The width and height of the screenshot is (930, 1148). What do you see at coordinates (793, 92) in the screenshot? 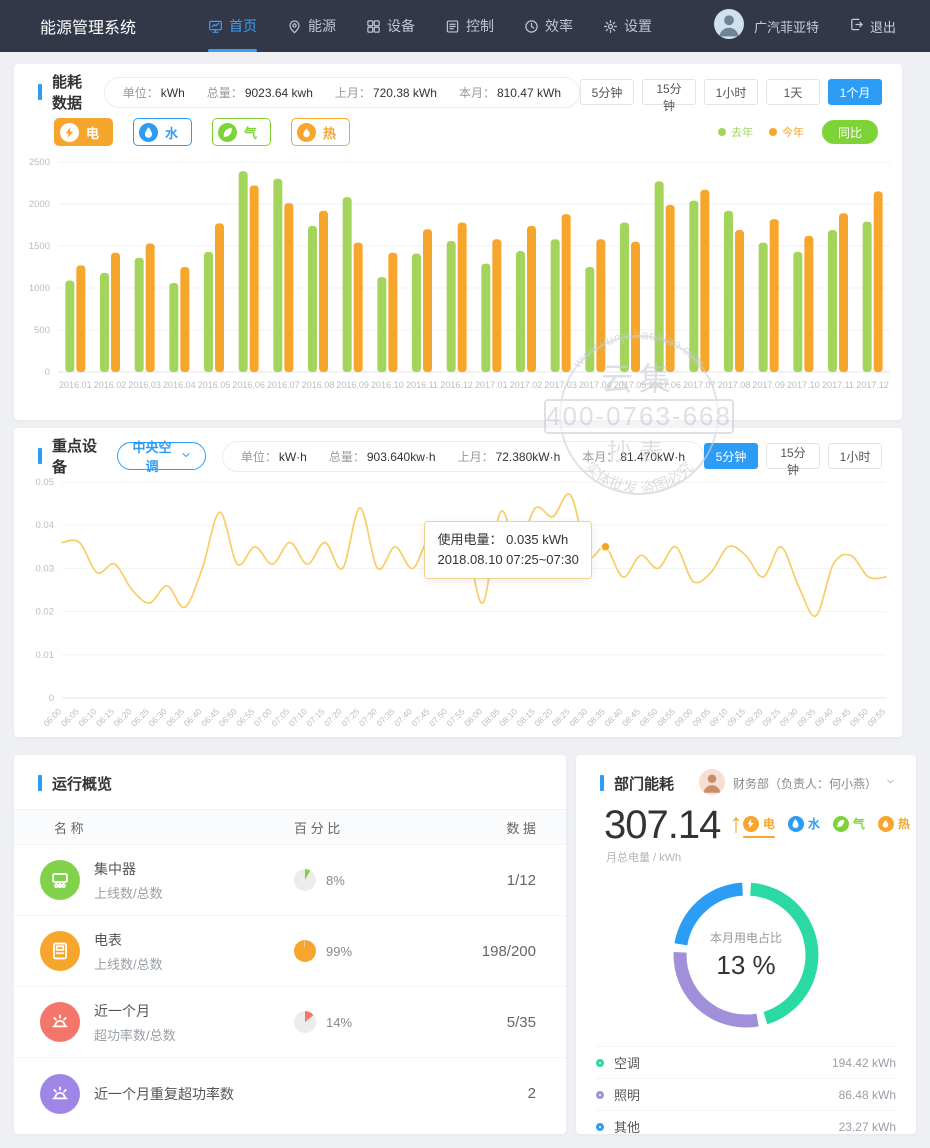
I see `range-button-1天: 1天` at bounding box center [793, 92].